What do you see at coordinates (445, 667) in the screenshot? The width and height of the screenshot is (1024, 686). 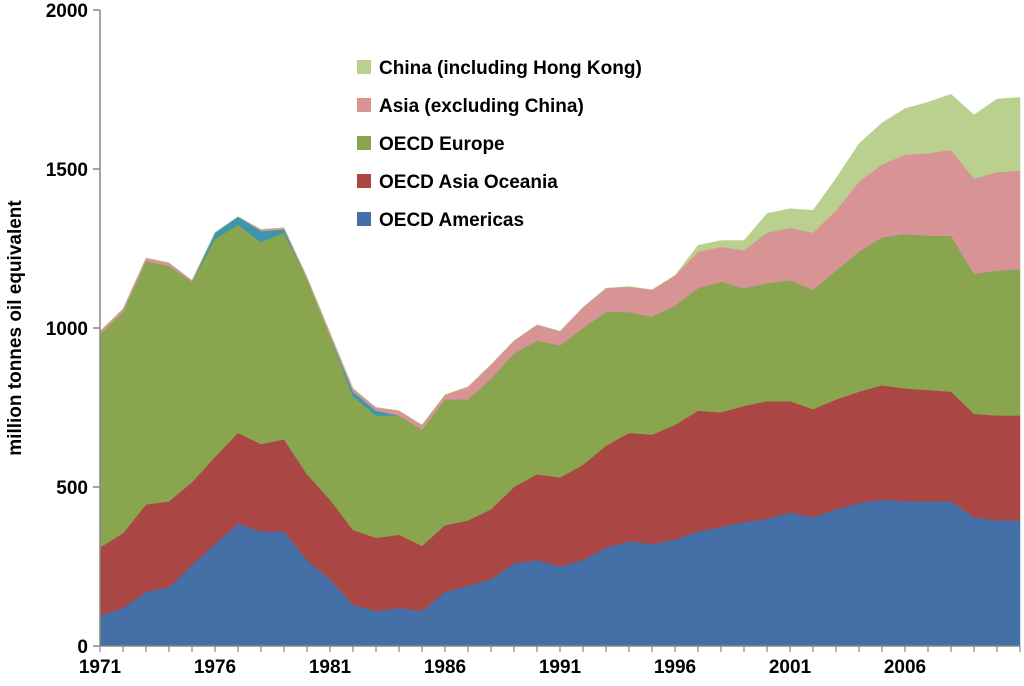 I see `x-tick-label: 1986` at bounding box center [445, 667].